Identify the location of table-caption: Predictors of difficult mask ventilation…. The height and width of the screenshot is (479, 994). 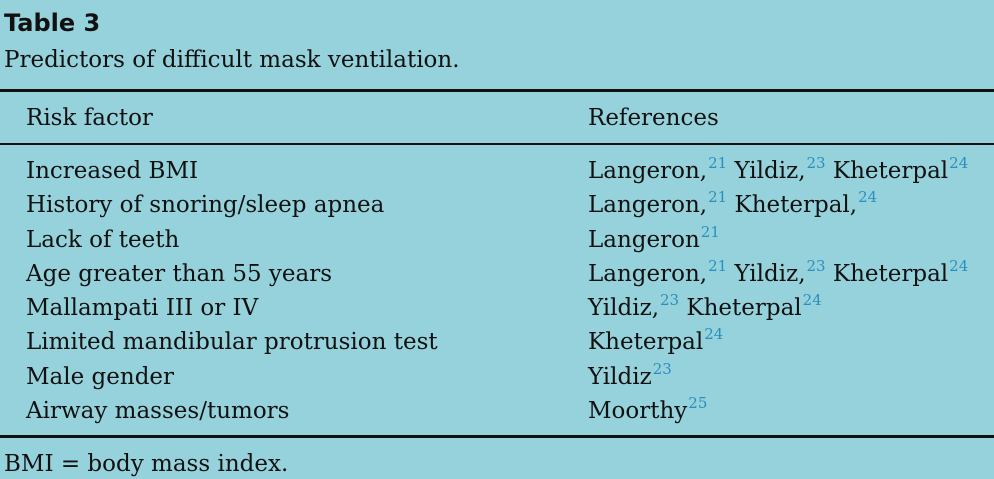
(232, 60).